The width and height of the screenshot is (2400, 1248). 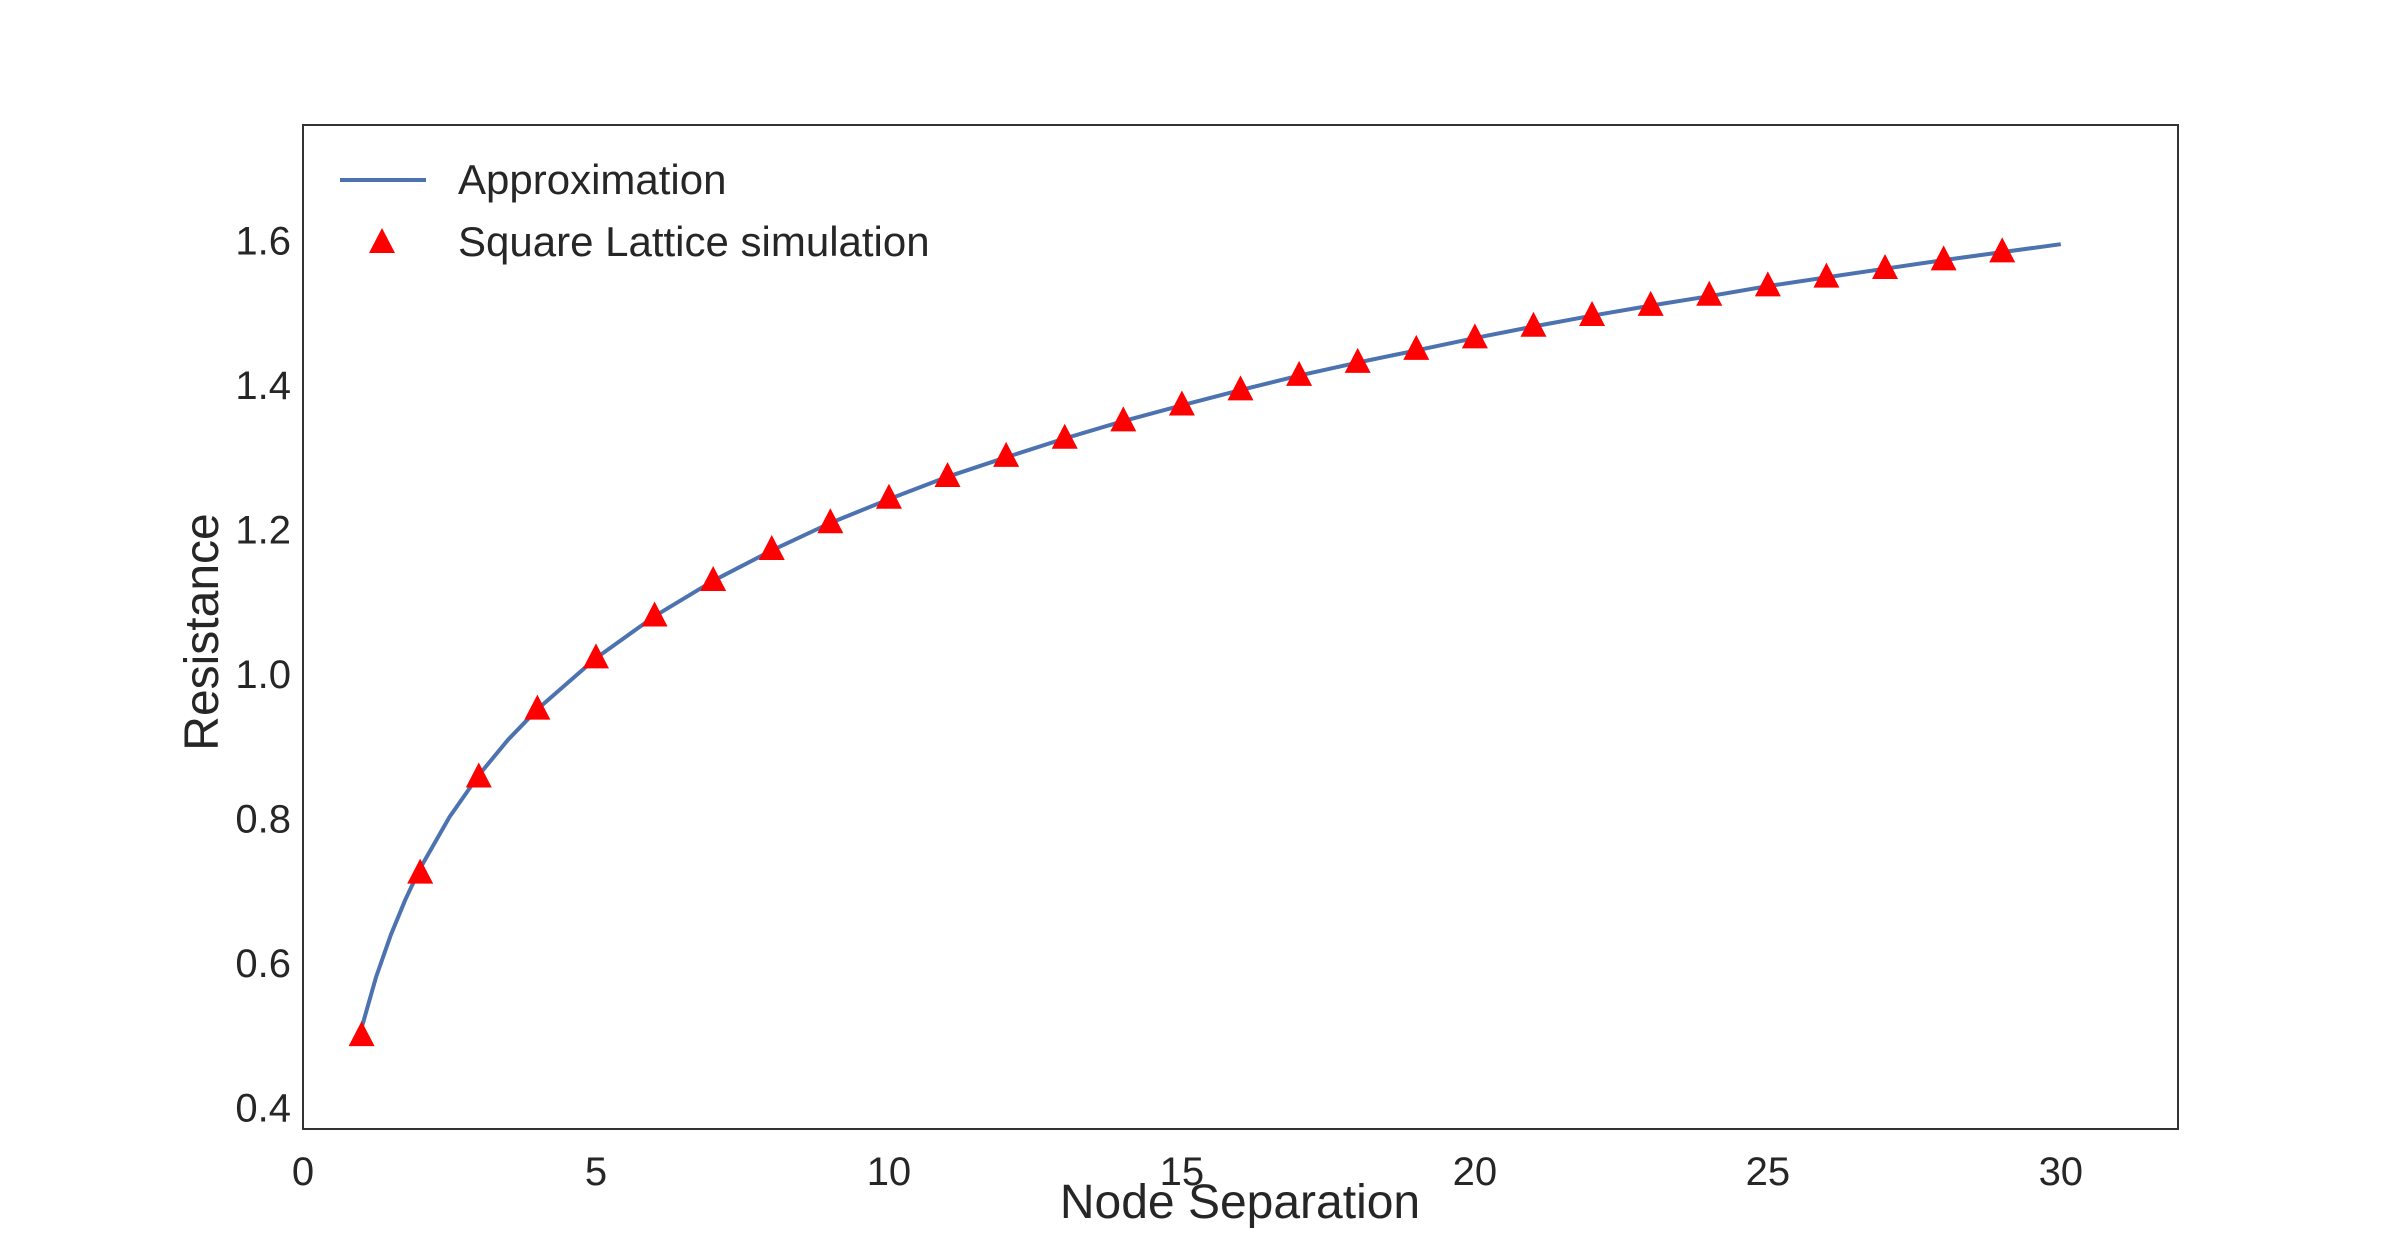 I want to click on legend-triangle-marker, so click(x=382, y=240).